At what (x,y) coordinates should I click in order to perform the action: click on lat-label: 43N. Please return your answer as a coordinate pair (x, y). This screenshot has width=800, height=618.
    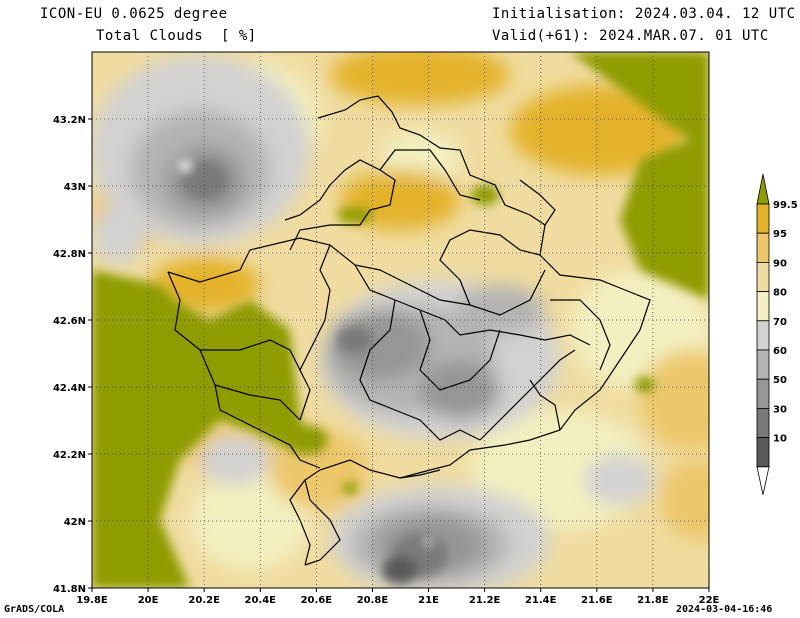
    Looking at the image, I should click on (75, 187).